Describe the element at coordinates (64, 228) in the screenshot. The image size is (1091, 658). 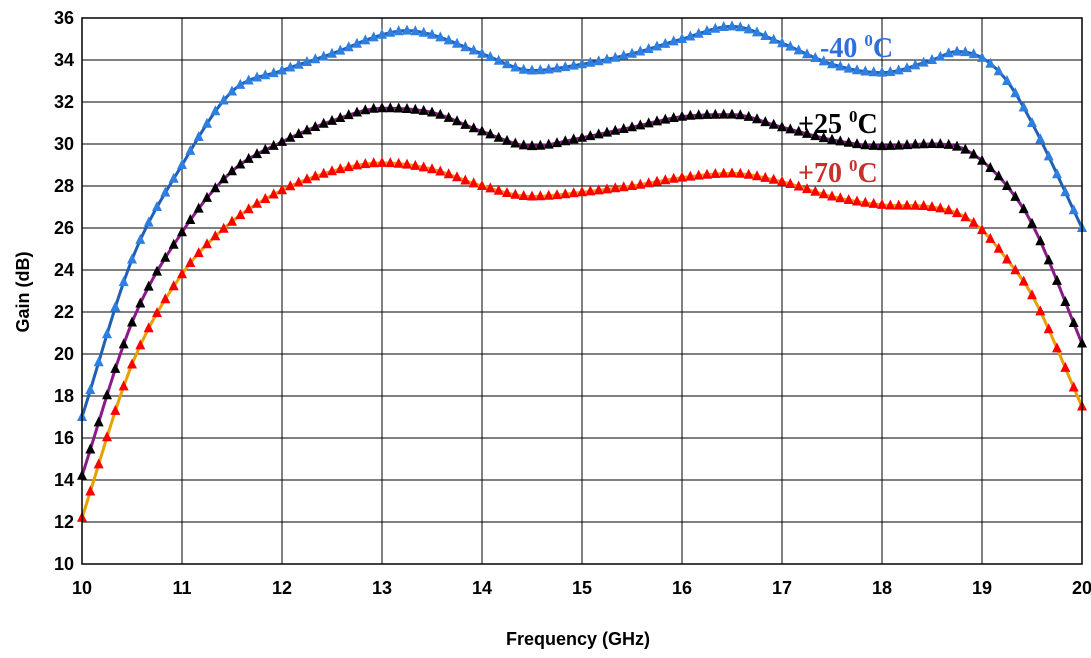
I see `y-tick-label: 26` at that location.